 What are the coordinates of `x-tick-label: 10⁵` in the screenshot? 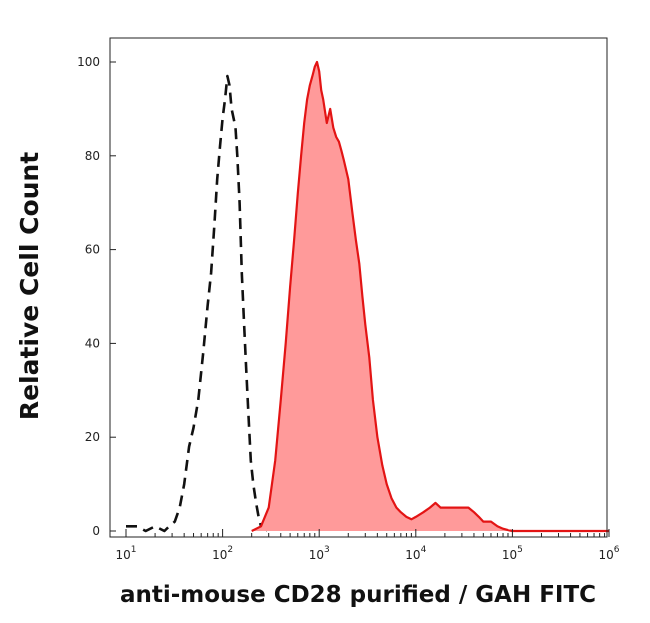 It's located at (512, 553).